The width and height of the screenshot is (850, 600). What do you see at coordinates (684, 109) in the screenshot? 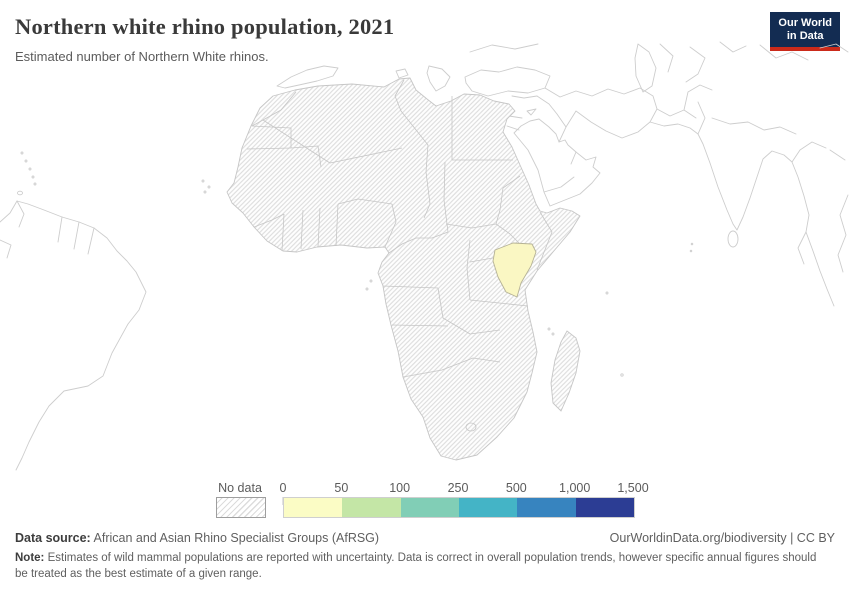
I see `afghanistan-pakistan-borders` at bounding box center [684, 109].